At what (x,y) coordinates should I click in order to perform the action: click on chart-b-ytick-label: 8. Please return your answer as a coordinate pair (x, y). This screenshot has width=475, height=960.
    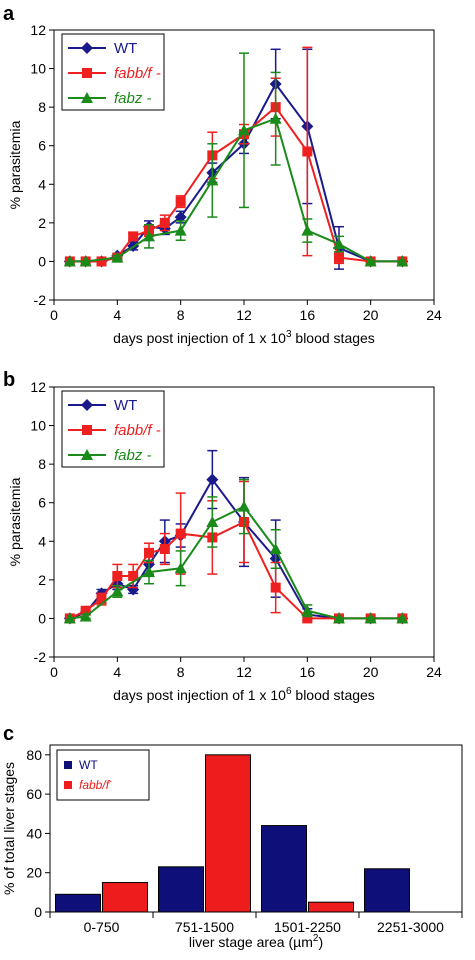
    Looking at the image, I should click on (42, 464).